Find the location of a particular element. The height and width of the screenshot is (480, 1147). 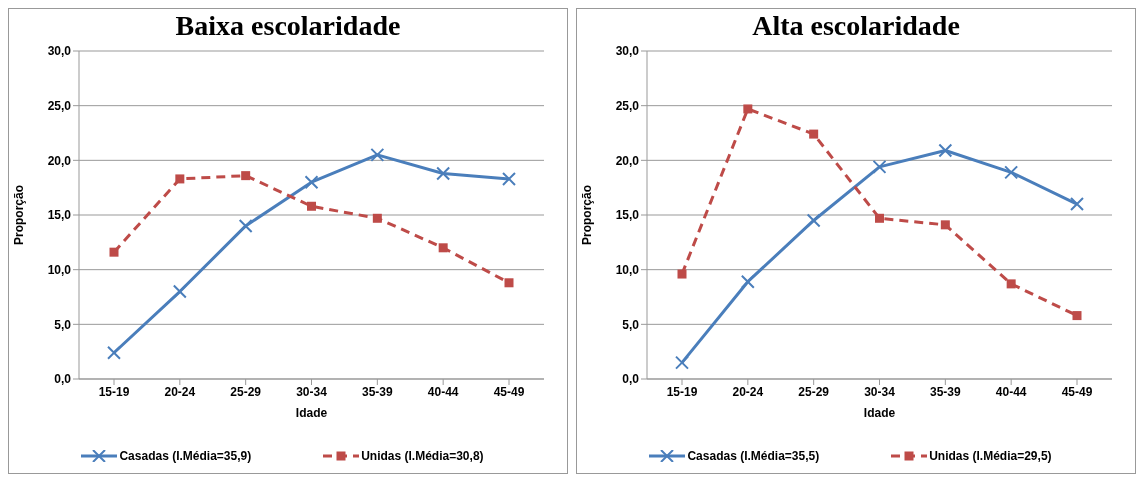

chart-title: Baixa escolaridade is located at coordinates (288, 26).